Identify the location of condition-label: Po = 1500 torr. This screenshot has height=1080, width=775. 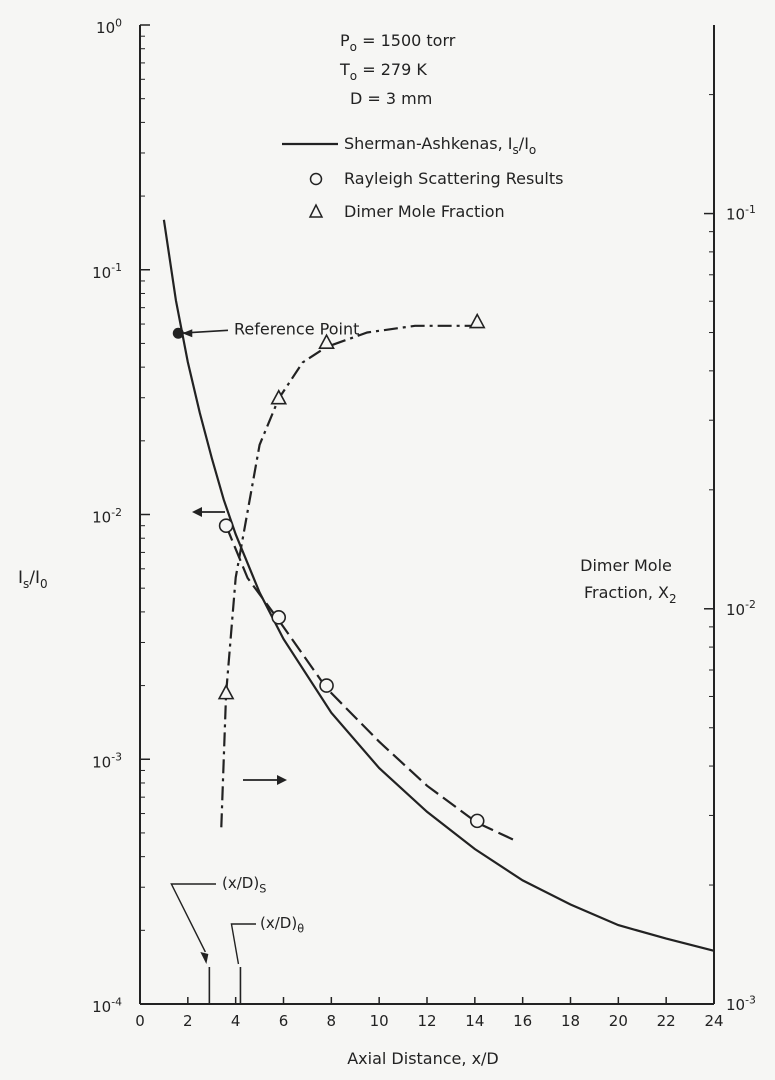
(398, 42).